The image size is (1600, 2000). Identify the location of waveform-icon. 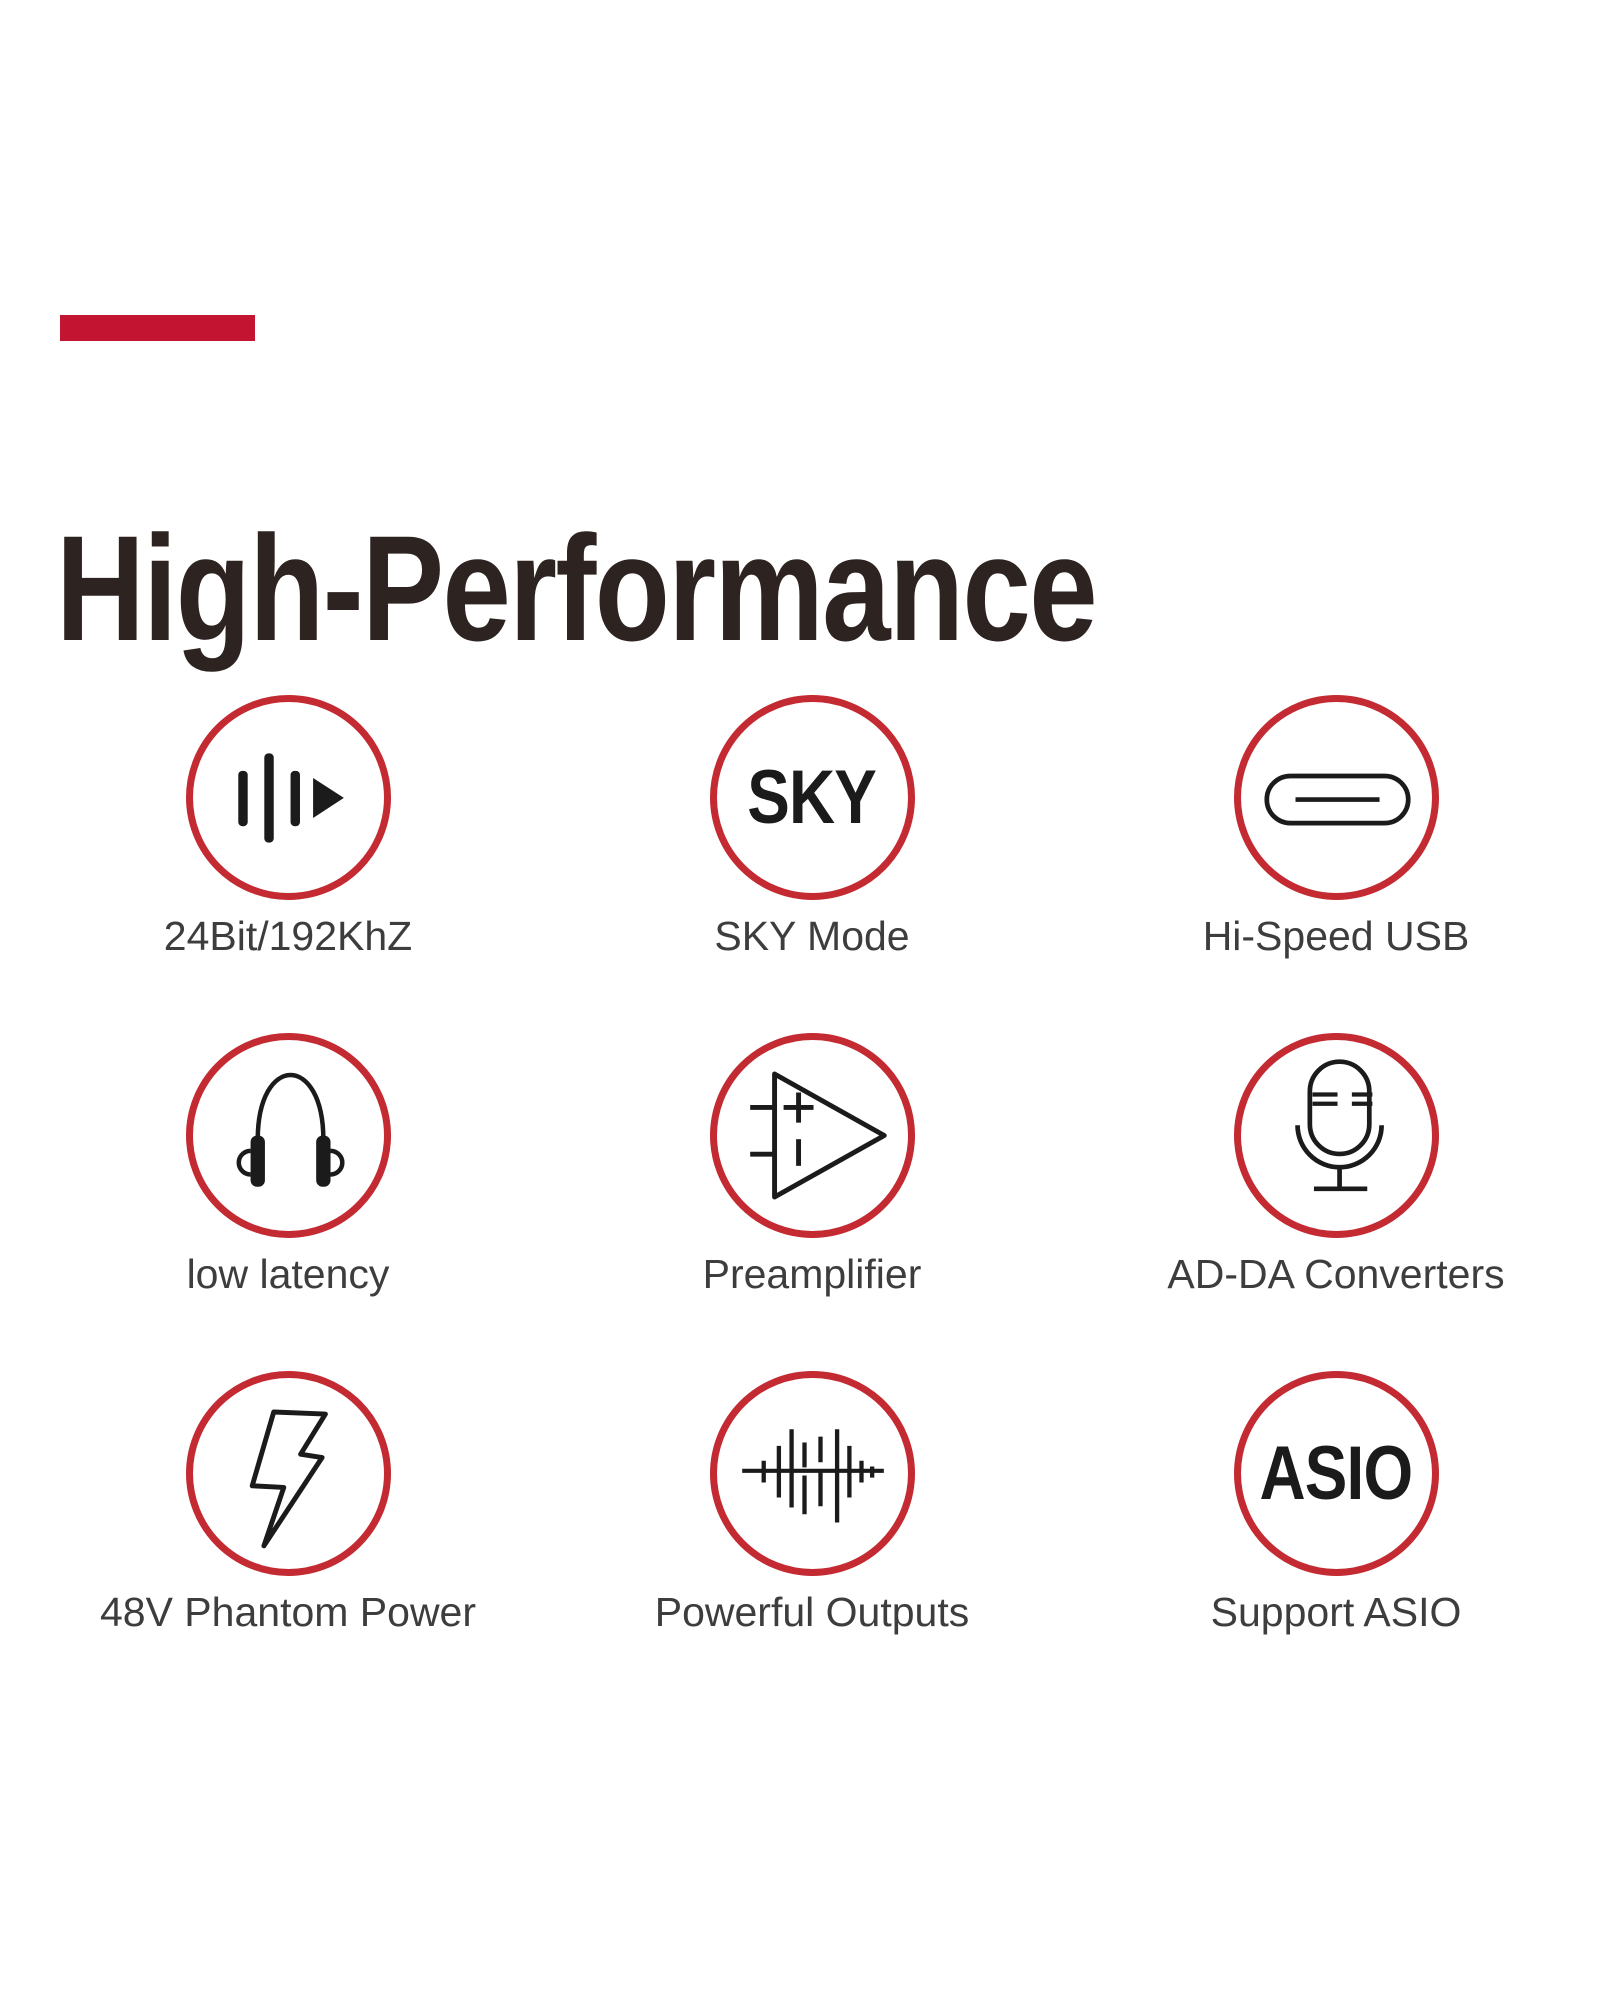
(812, 1476).